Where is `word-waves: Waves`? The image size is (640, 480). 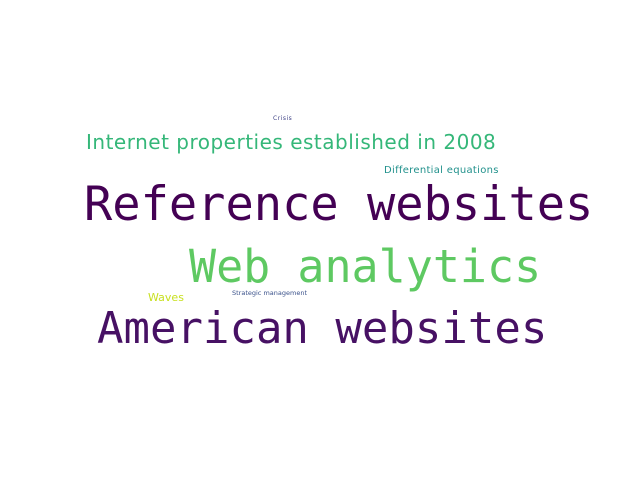
word-waves: Waves is located at coordinates (166, 297).